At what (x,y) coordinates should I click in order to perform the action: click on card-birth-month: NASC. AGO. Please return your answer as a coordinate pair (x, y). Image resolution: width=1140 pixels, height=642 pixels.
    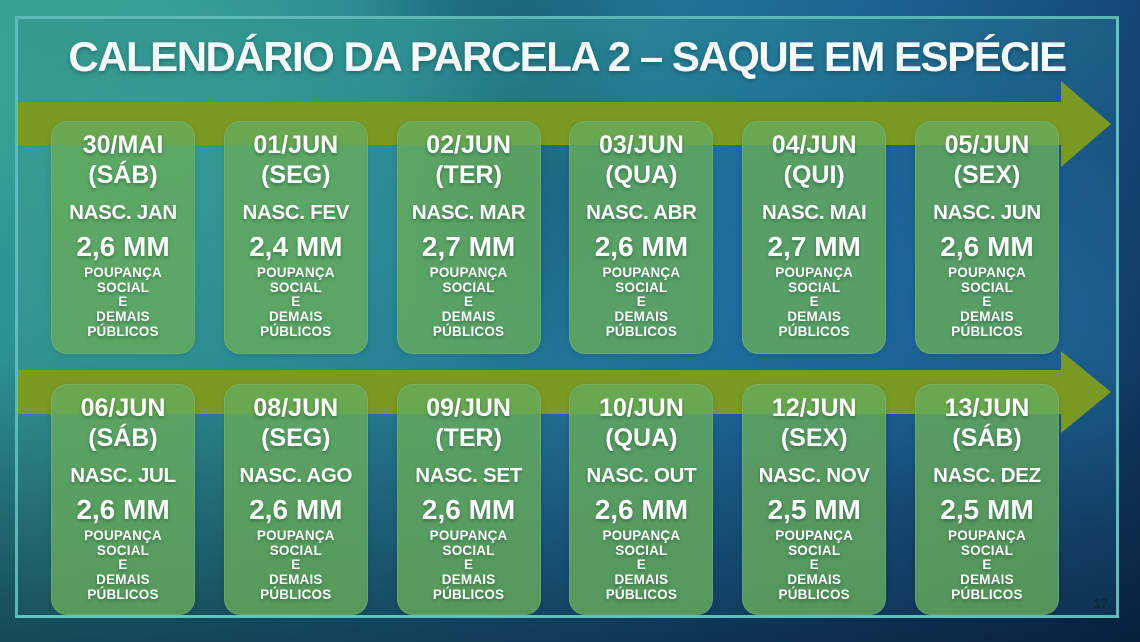
    Looking at the image, I should click on (296, 475).